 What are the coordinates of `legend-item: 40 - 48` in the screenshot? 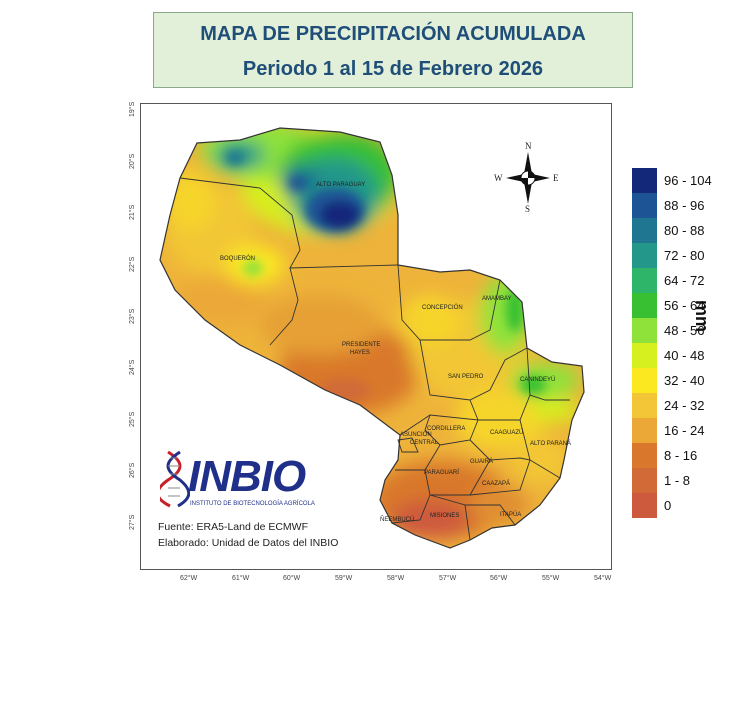 It's located at (687, 355).